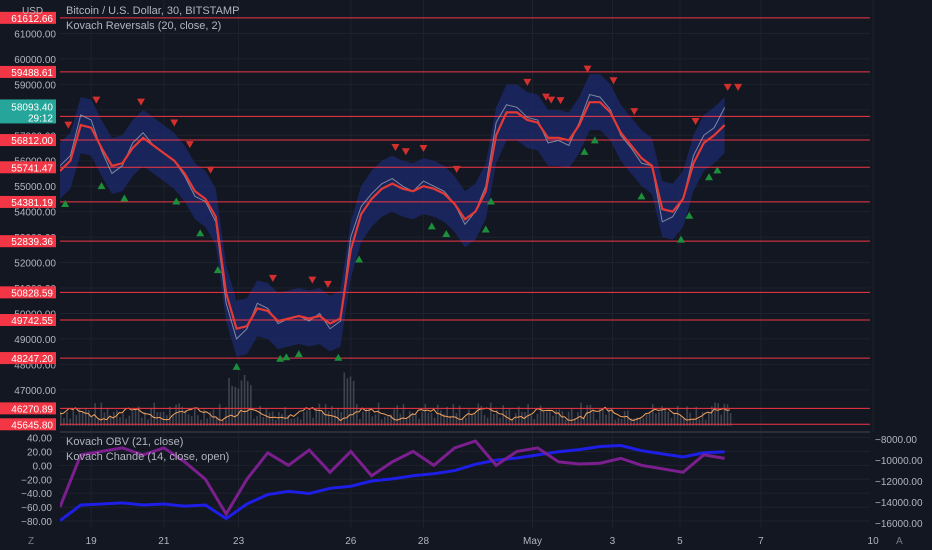  What do you see at coordinates (32, 293) in the screenshot?
I see `level-price-tag-text: 50828.59` at bounding box center [32, 293].